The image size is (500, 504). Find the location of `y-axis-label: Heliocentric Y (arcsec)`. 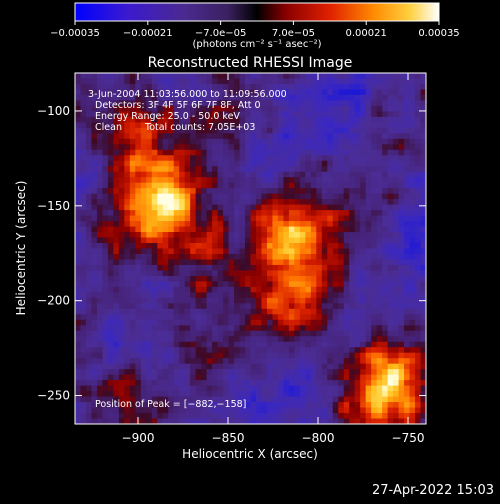

y-axis-label: Heliocentric Y (arcsec) is located at coordinates (21, 248).